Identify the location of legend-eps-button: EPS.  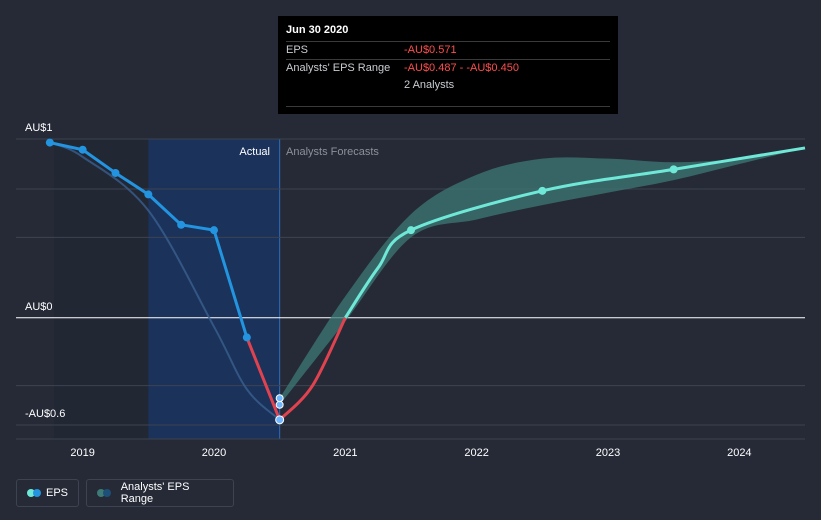
(47, 493).